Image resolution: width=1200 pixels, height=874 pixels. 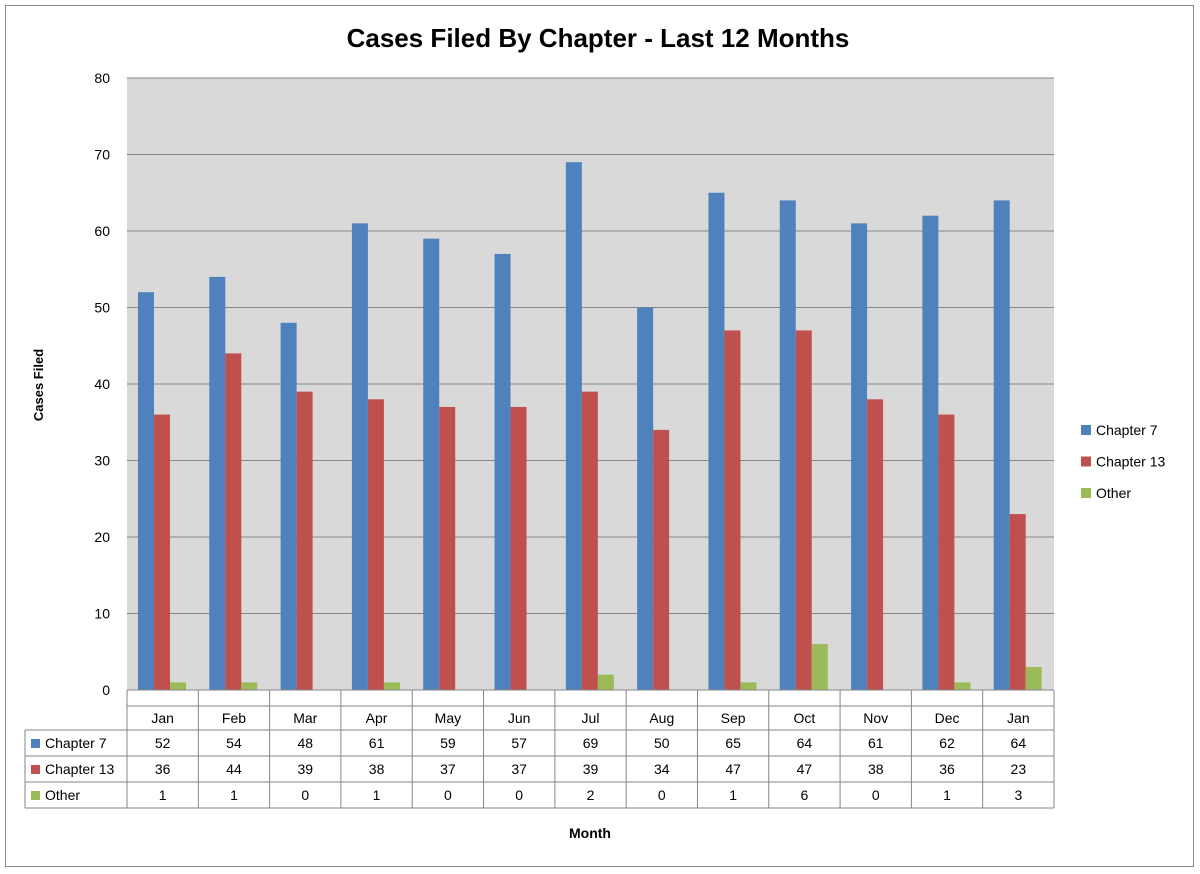 What do you see at coordinates (79, 769) in the screenshot?
I see `table-series-label: Chapter 13` at bounding box center [79, 769].